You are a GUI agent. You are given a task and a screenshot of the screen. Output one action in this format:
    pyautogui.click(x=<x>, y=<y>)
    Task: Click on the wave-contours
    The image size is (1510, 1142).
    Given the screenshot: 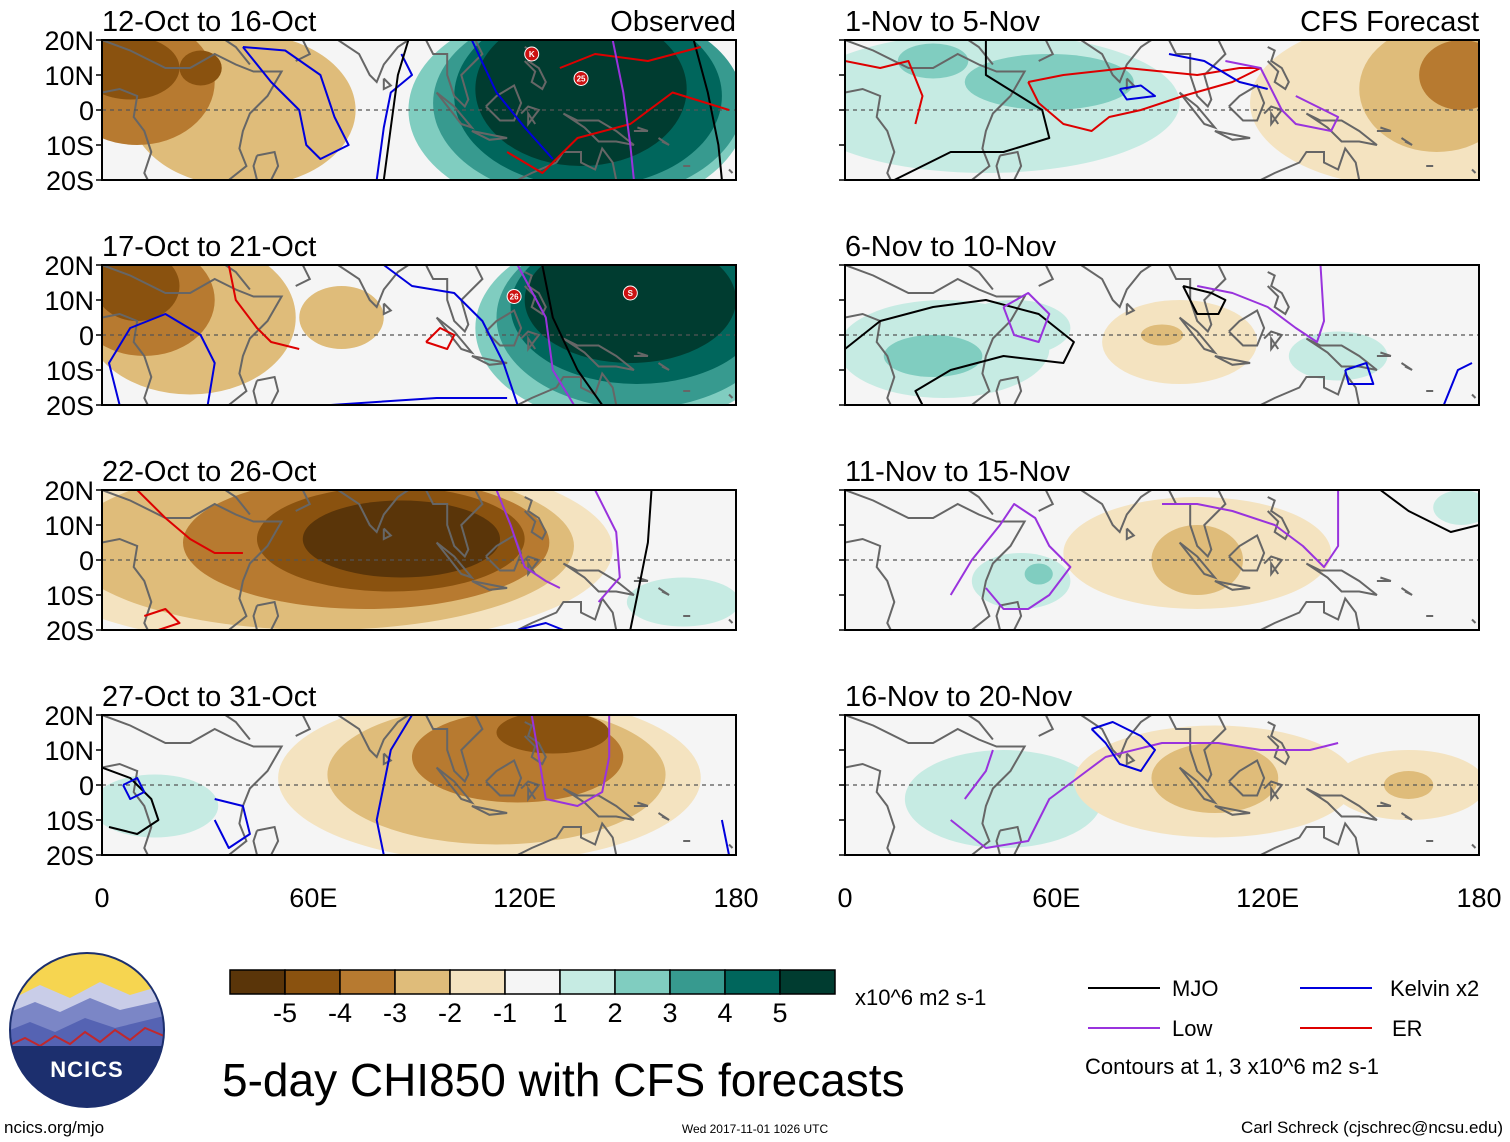 What is the action you would take?
    pyautogui.click(x=1159, y=335)
    